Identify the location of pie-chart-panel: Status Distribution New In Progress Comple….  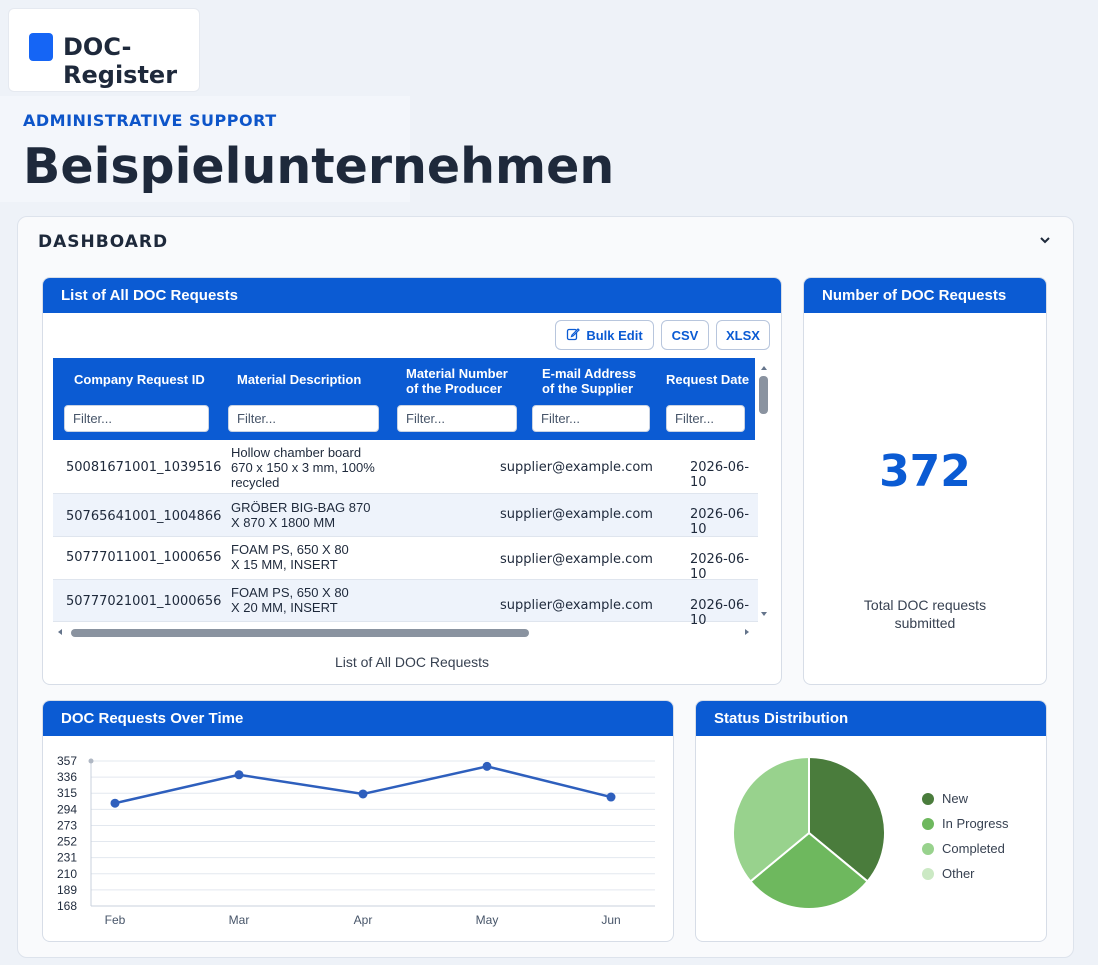
(871, 821).